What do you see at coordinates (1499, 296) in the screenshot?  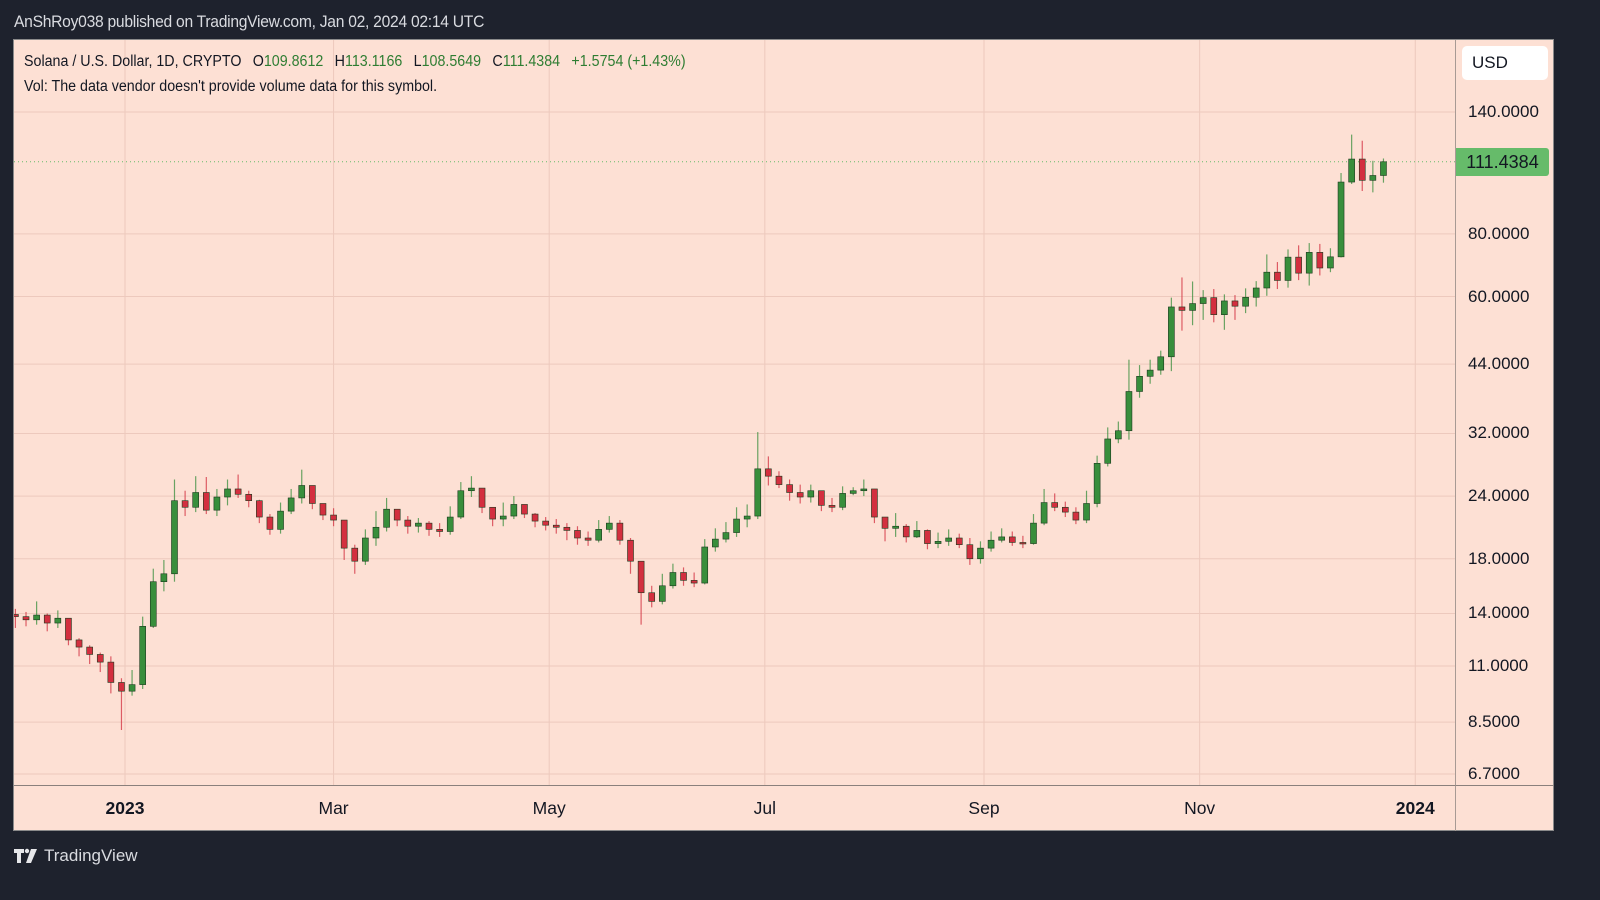 I see `price-tick-label: 60.0000` at bounding box center [1499, 296].